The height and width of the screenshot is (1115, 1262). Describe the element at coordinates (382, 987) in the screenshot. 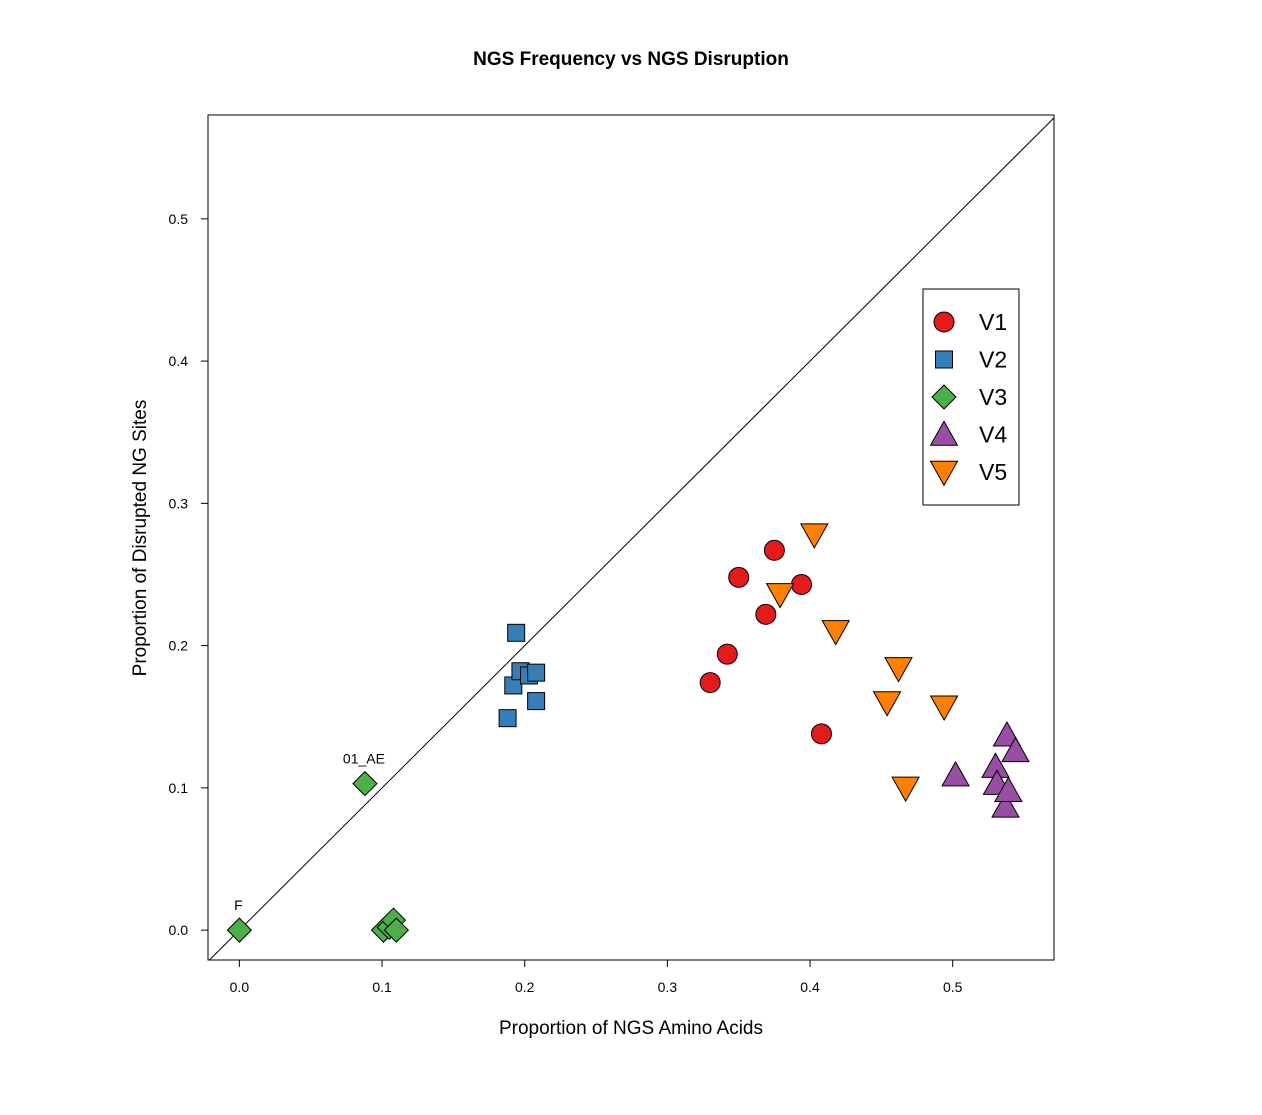

I see `x-tick-label: 0.1` at that location.